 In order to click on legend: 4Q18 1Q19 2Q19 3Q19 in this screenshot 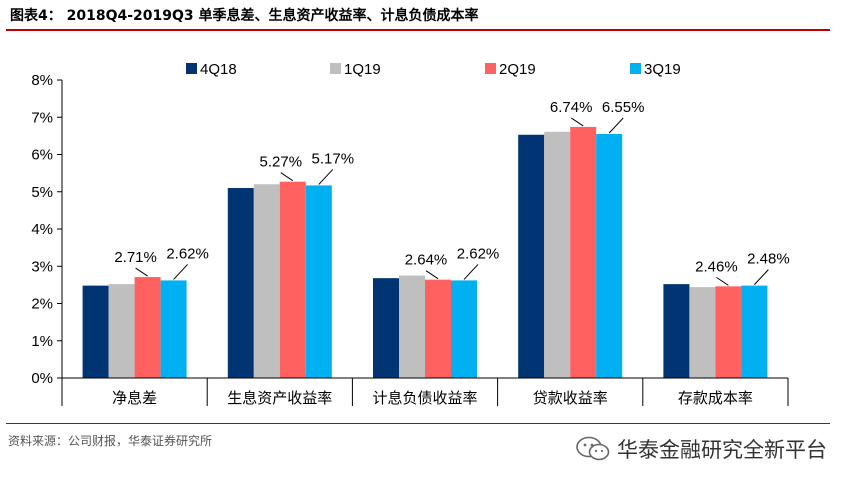, I will do `click(433, 69)`.